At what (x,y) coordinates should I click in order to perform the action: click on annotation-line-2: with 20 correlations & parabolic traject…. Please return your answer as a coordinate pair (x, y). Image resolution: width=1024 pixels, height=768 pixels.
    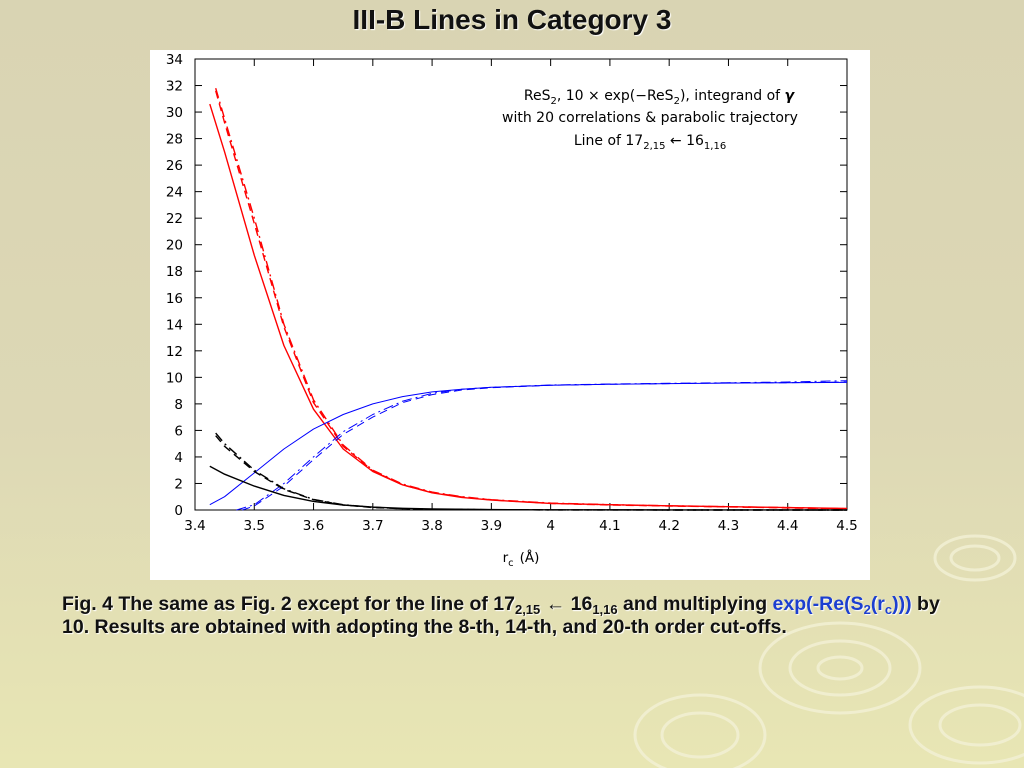
    Looking at the image, I should click on (650, 118).